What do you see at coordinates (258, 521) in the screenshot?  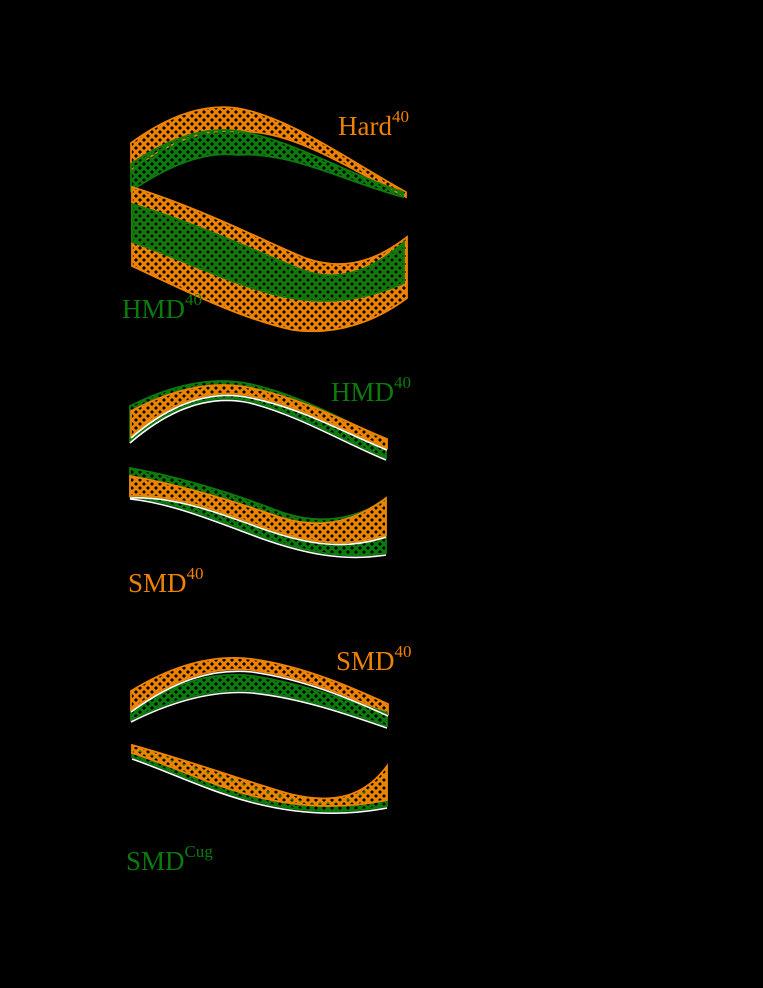 I see `edge-middle-lower-orange-bottom` at bounding box center [258, 521].